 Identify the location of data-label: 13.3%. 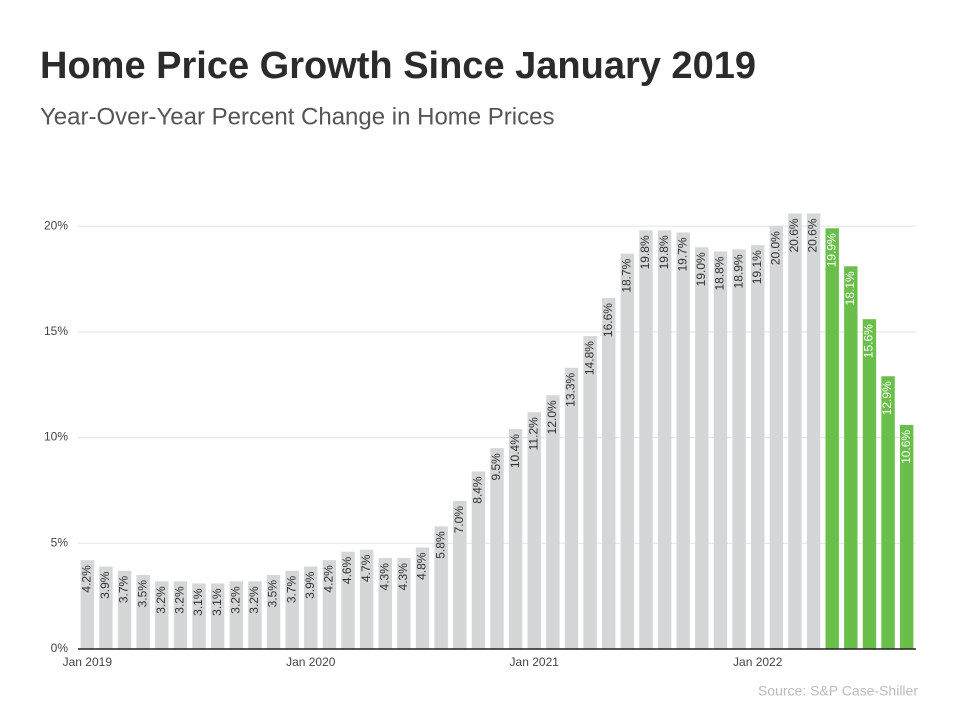
(571, 389).